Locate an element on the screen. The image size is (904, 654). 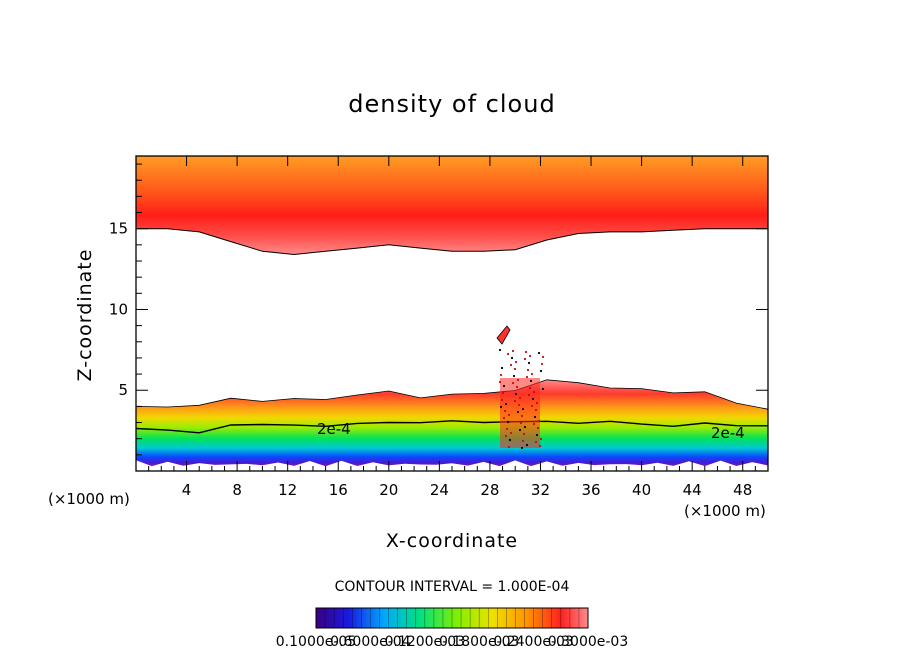
x-tick-label: 48 is located at coordinates (742, 490).